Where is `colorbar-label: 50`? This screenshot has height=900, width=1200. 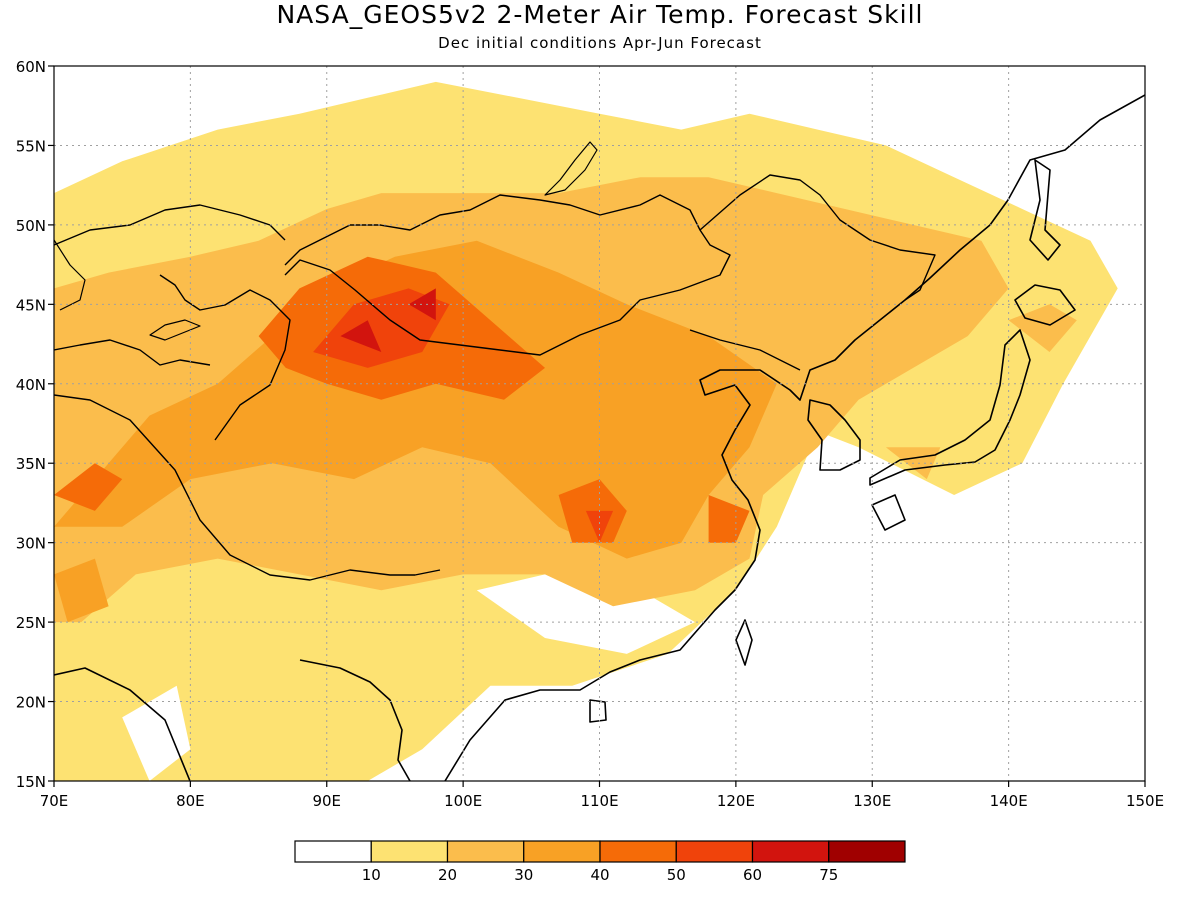
colorbar-label: 50 is located at coordinates (676, 875).